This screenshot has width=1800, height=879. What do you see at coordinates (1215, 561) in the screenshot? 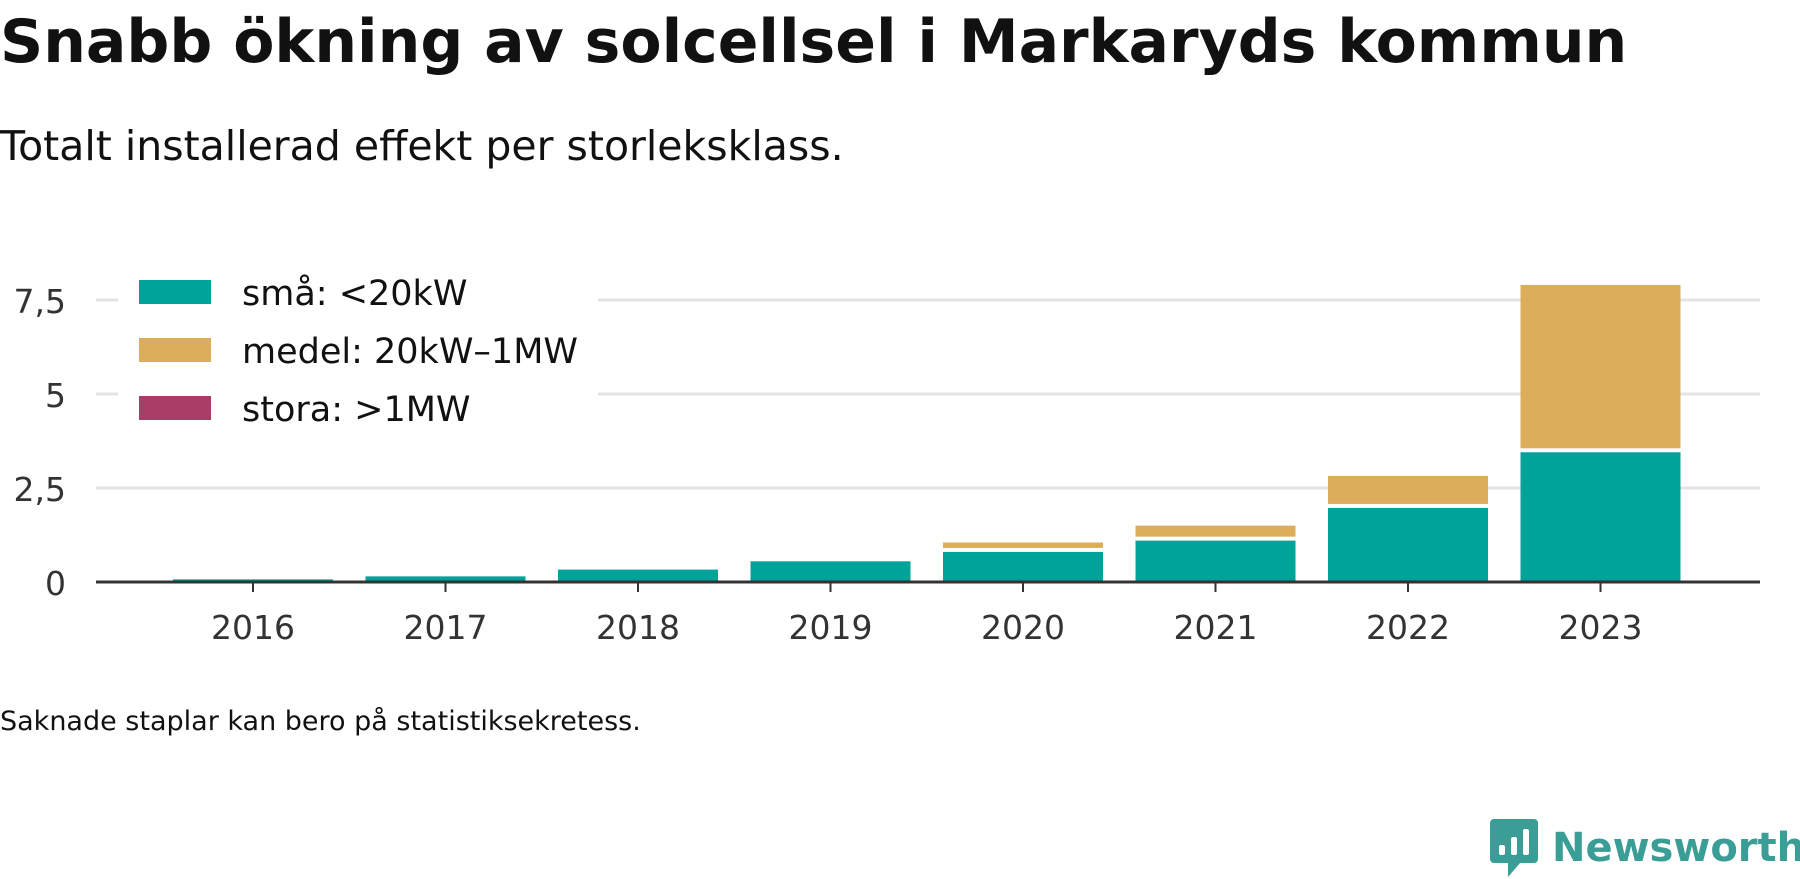
I see `bar-små-2021` at bounding box center [1215, 561].